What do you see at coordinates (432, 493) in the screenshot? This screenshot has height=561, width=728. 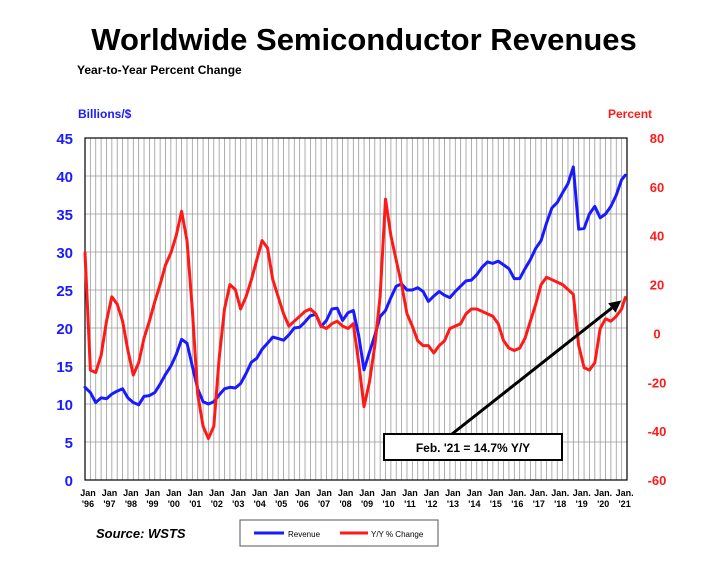 I see `x-tick-month-16: Jan` at bounding box center [432, 493].